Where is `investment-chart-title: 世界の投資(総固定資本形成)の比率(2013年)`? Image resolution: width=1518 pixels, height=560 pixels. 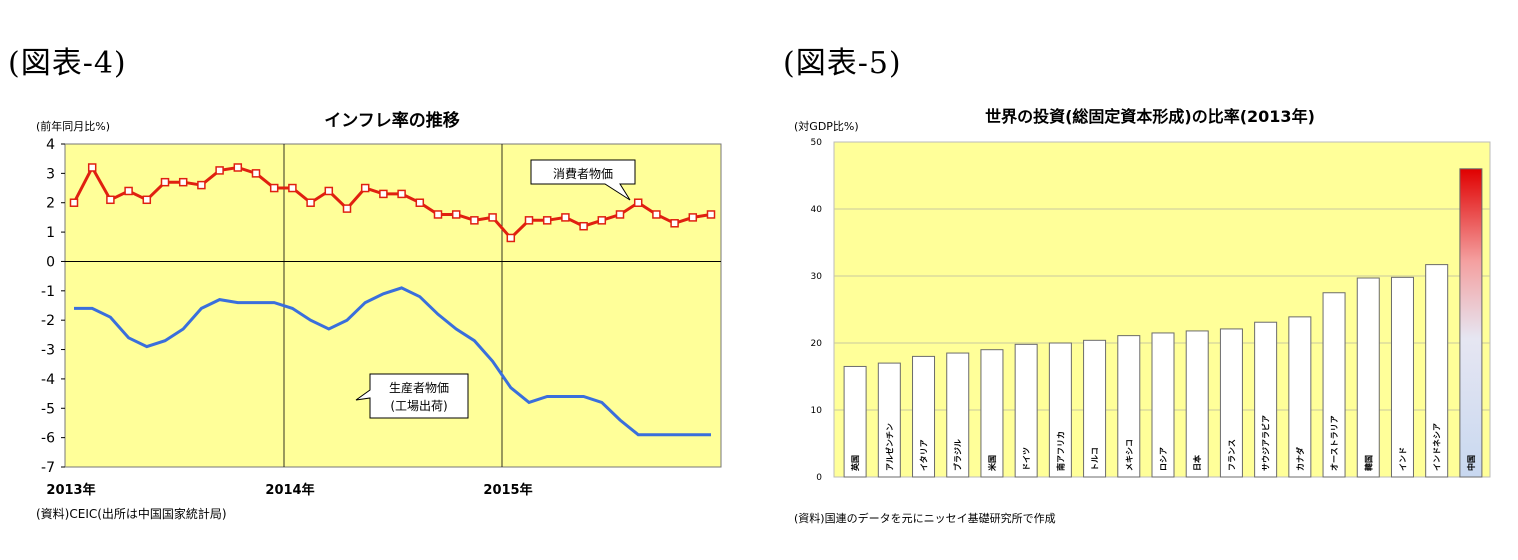
investment-chart-title: 世界の投資(総固定資本形成)の比率(2013年) is located at coordinates (1150, 116).